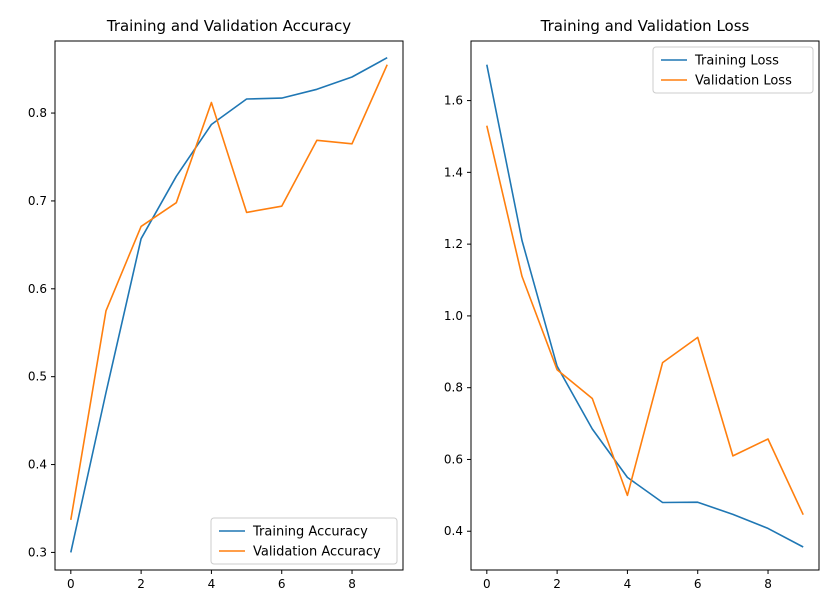 The width and height of the screenshot is (830, 603). I want to click on chart-2-legend-validation-label: Validation Loss, so click(743, 81).